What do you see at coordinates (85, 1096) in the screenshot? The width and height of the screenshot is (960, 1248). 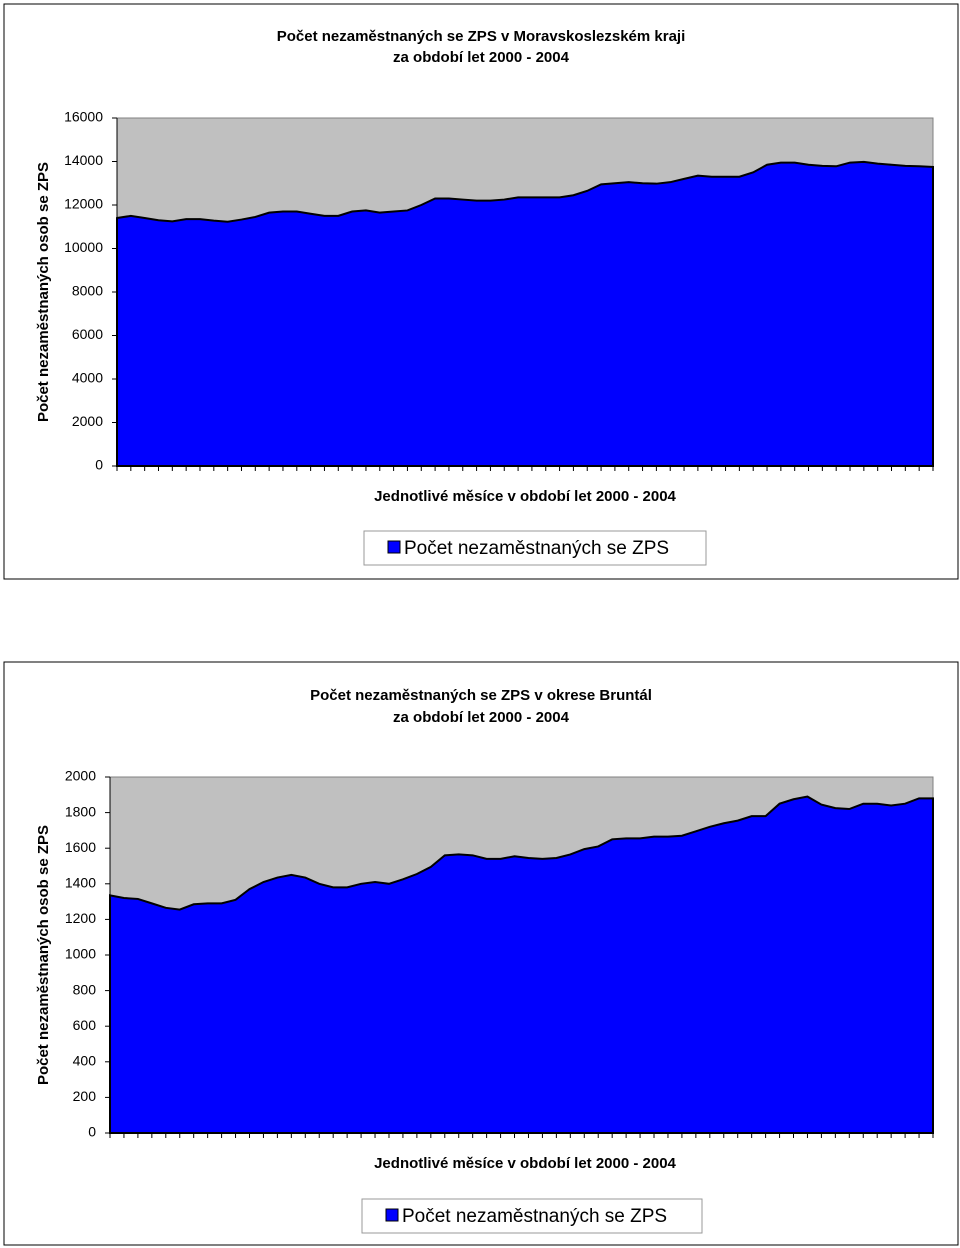 I see `y-tick-label: 200` at bounding box center [85, 1096].